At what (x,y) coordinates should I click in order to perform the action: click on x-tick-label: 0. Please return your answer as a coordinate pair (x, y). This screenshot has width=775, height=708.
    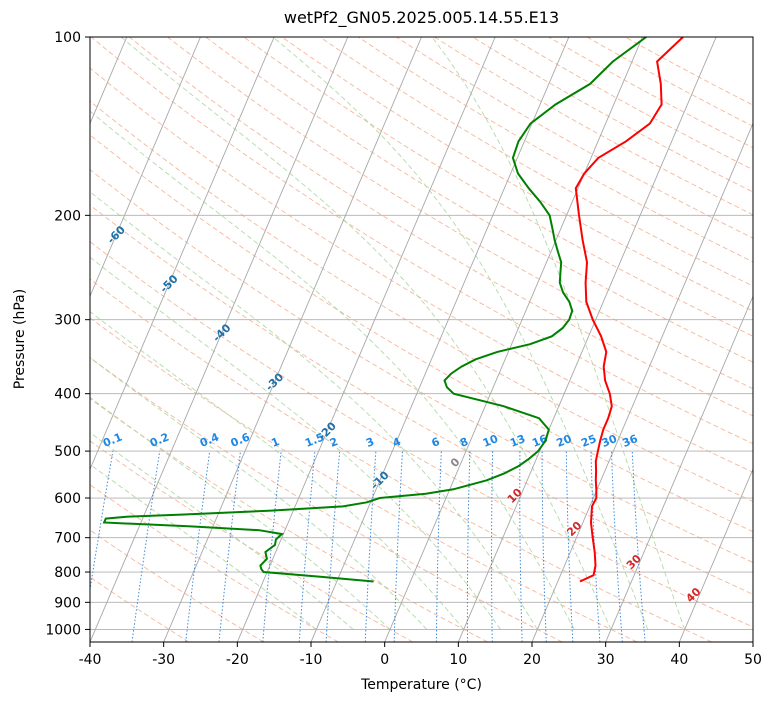
    Looking at the image, I should click on (384, 660).